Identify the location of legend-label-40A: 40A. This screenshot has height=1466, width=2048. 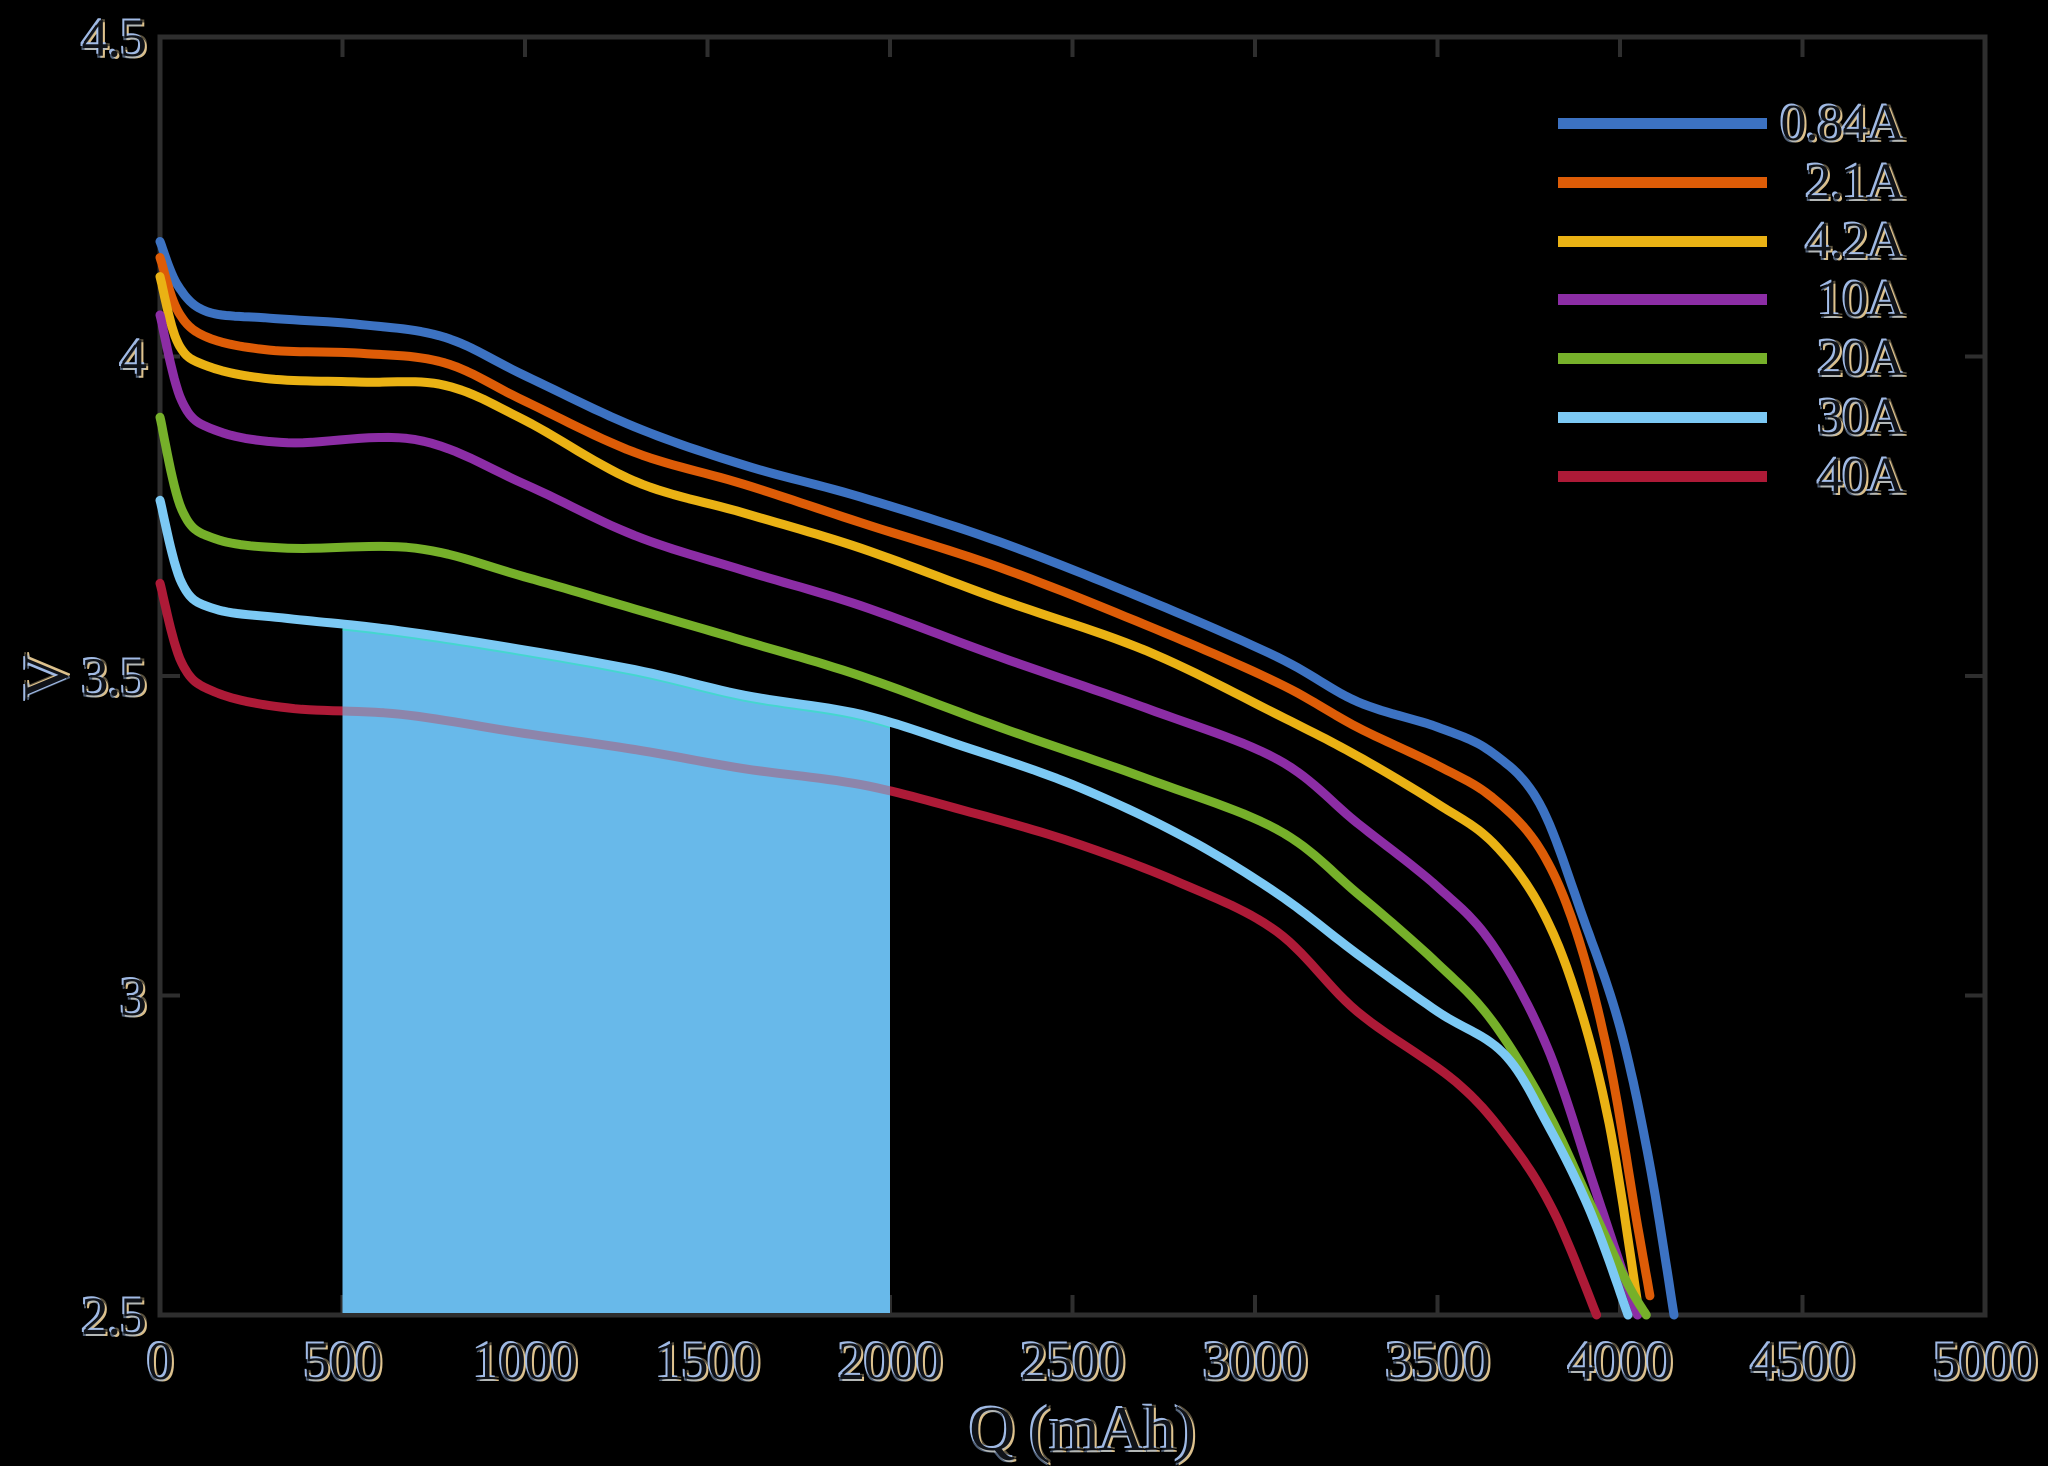
(1861, 476).